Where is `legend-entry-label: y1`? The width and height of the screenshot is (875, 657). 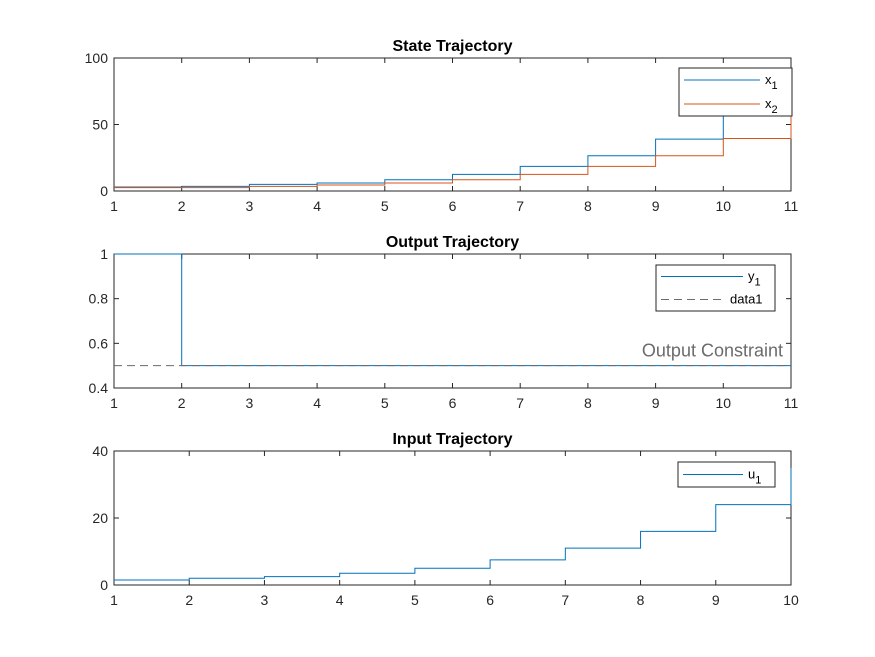
legend-entry-label: y1 is located at coordinates (754, 279).